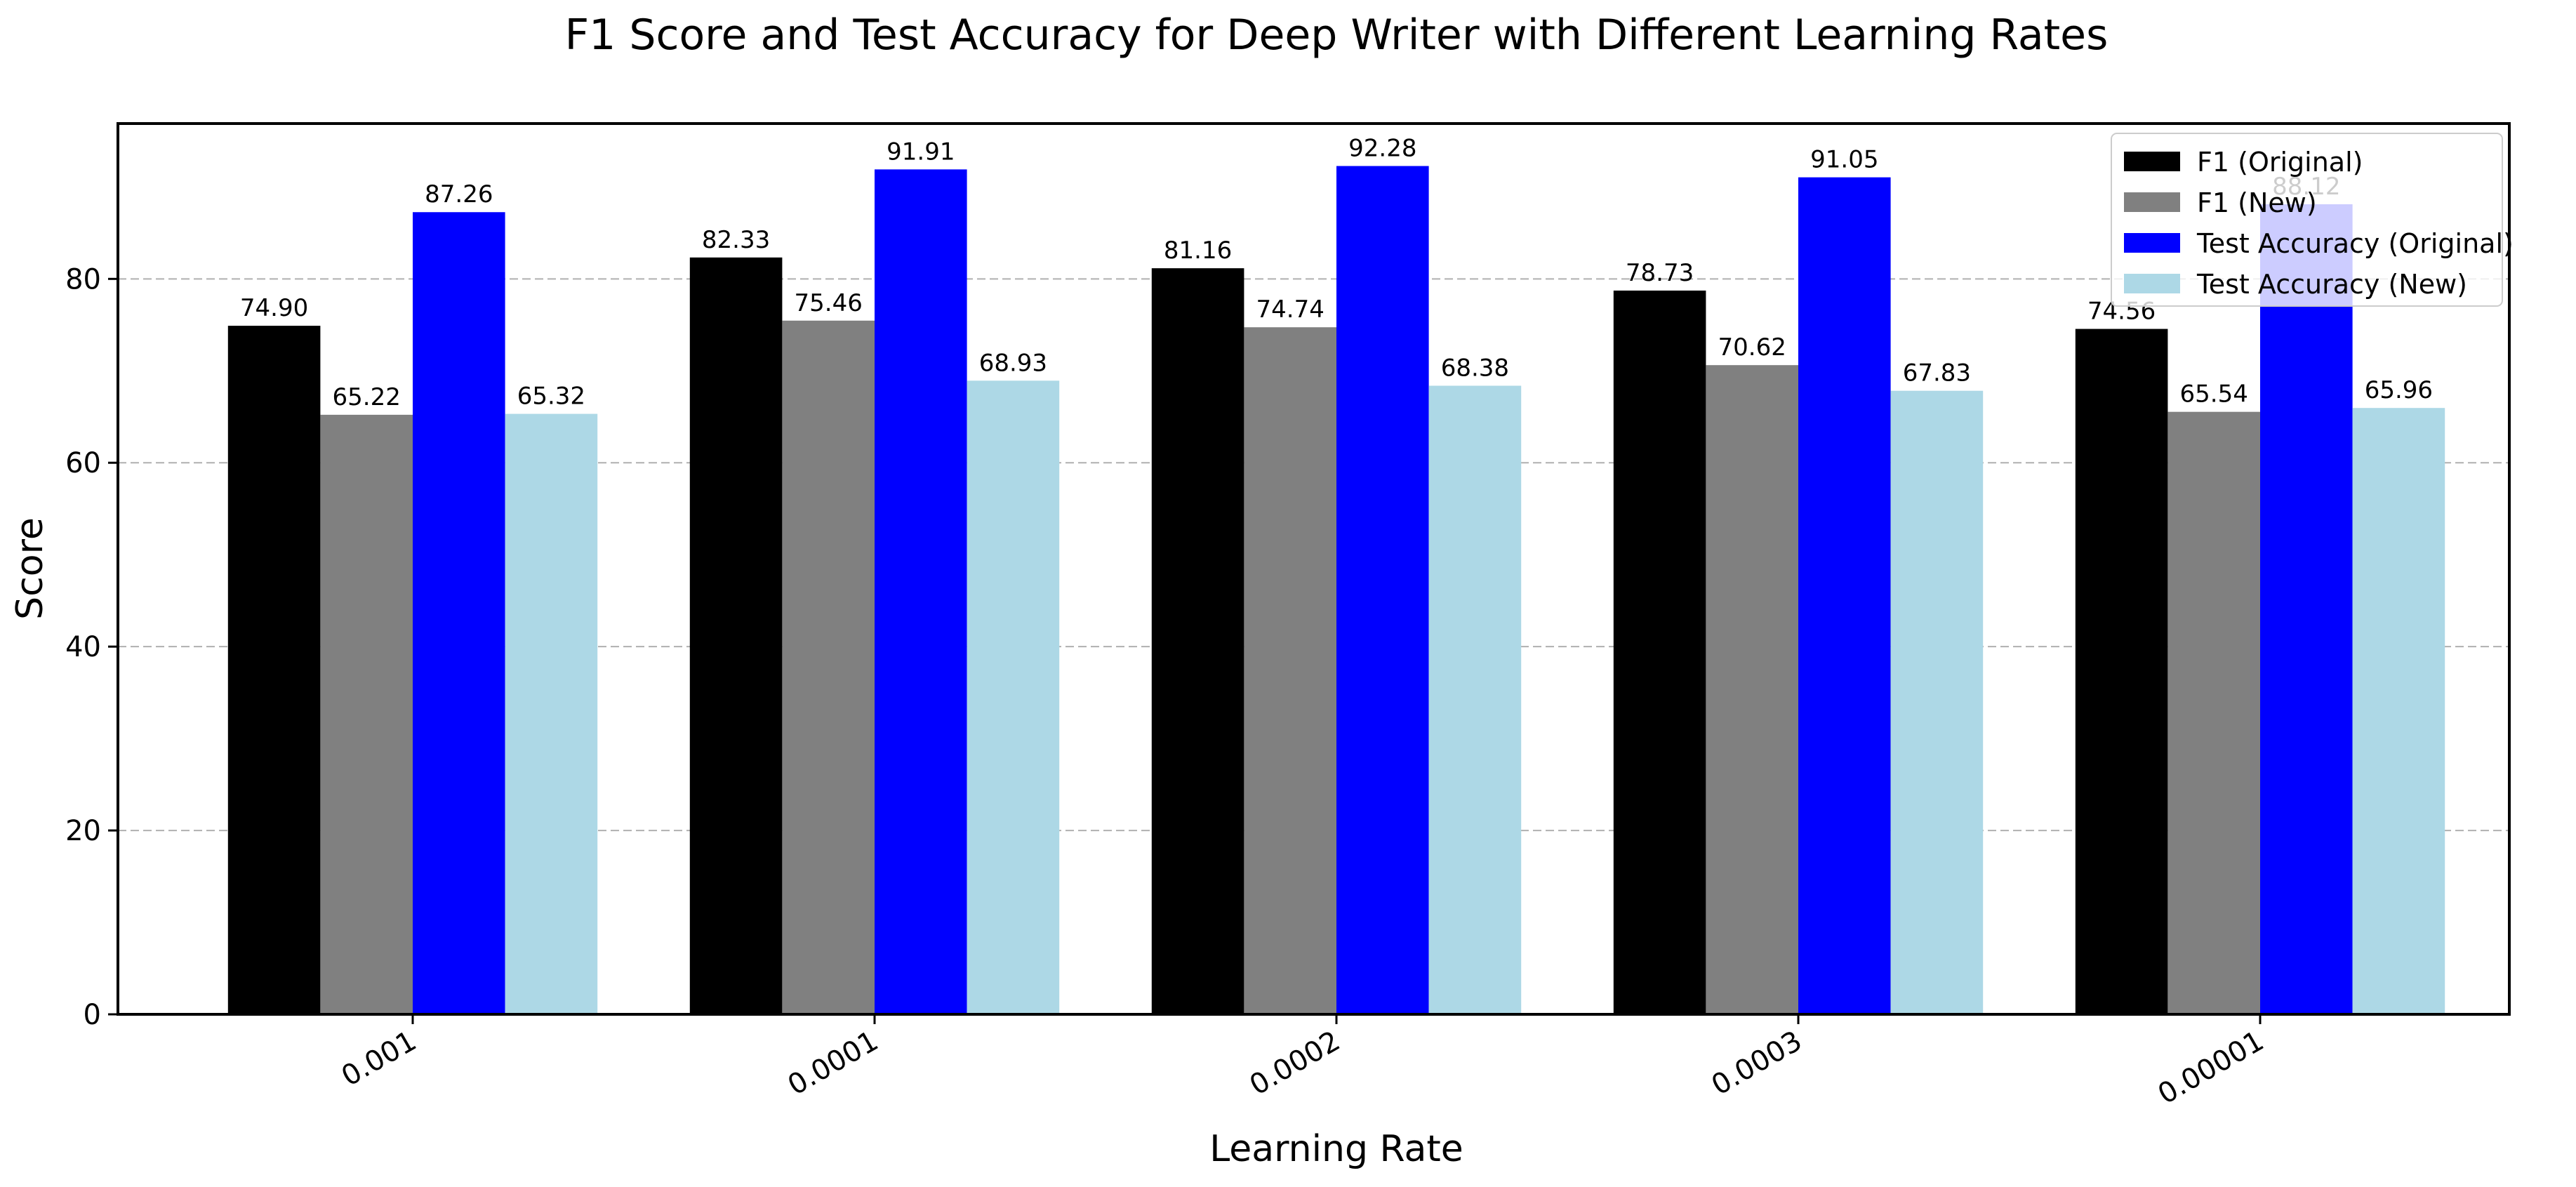 This screenshot has width=2576, height=1187. Describe the element at coordinates (1757, 1063) in the screenshot. I see `x-tick-label: 0.0003` at that location.